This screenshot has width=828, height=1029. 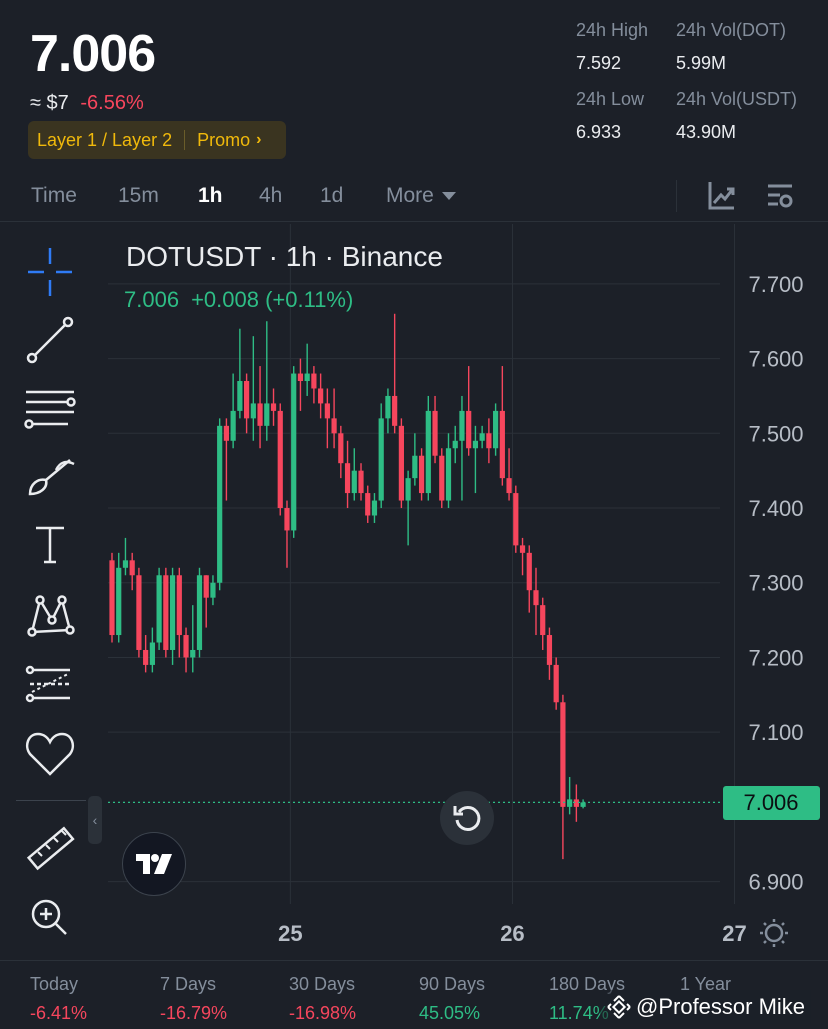 What do you see at coordinates (224, 139) in the screenshot?
I see `promo-label: Promo` at bounding box center [224, 139].